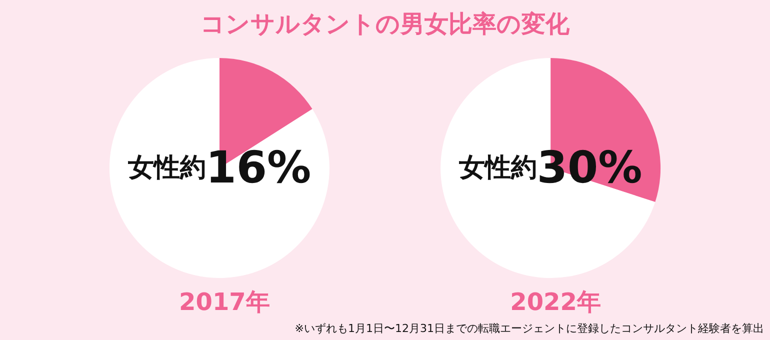 The height and width of the screenshot is (340, 770). What do you see at coordinates (224, 302) in the screenshot?
I see `text: 2017年` at bounding box center [224, 302].